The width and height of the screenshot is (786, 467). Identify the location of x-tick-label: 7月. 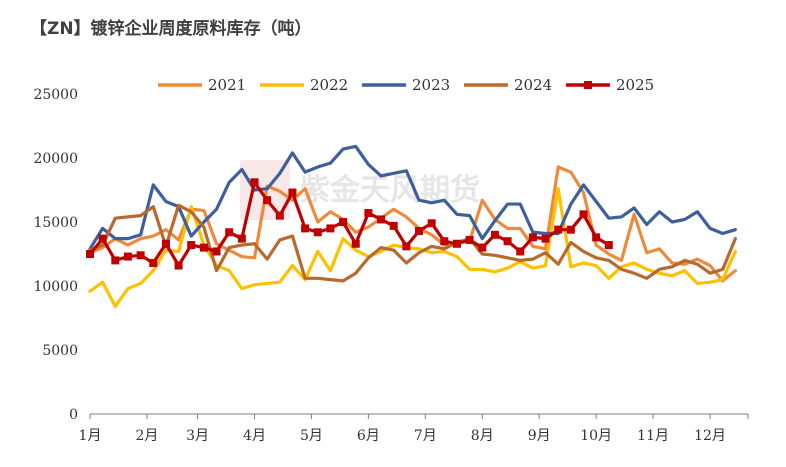
(425, 436).